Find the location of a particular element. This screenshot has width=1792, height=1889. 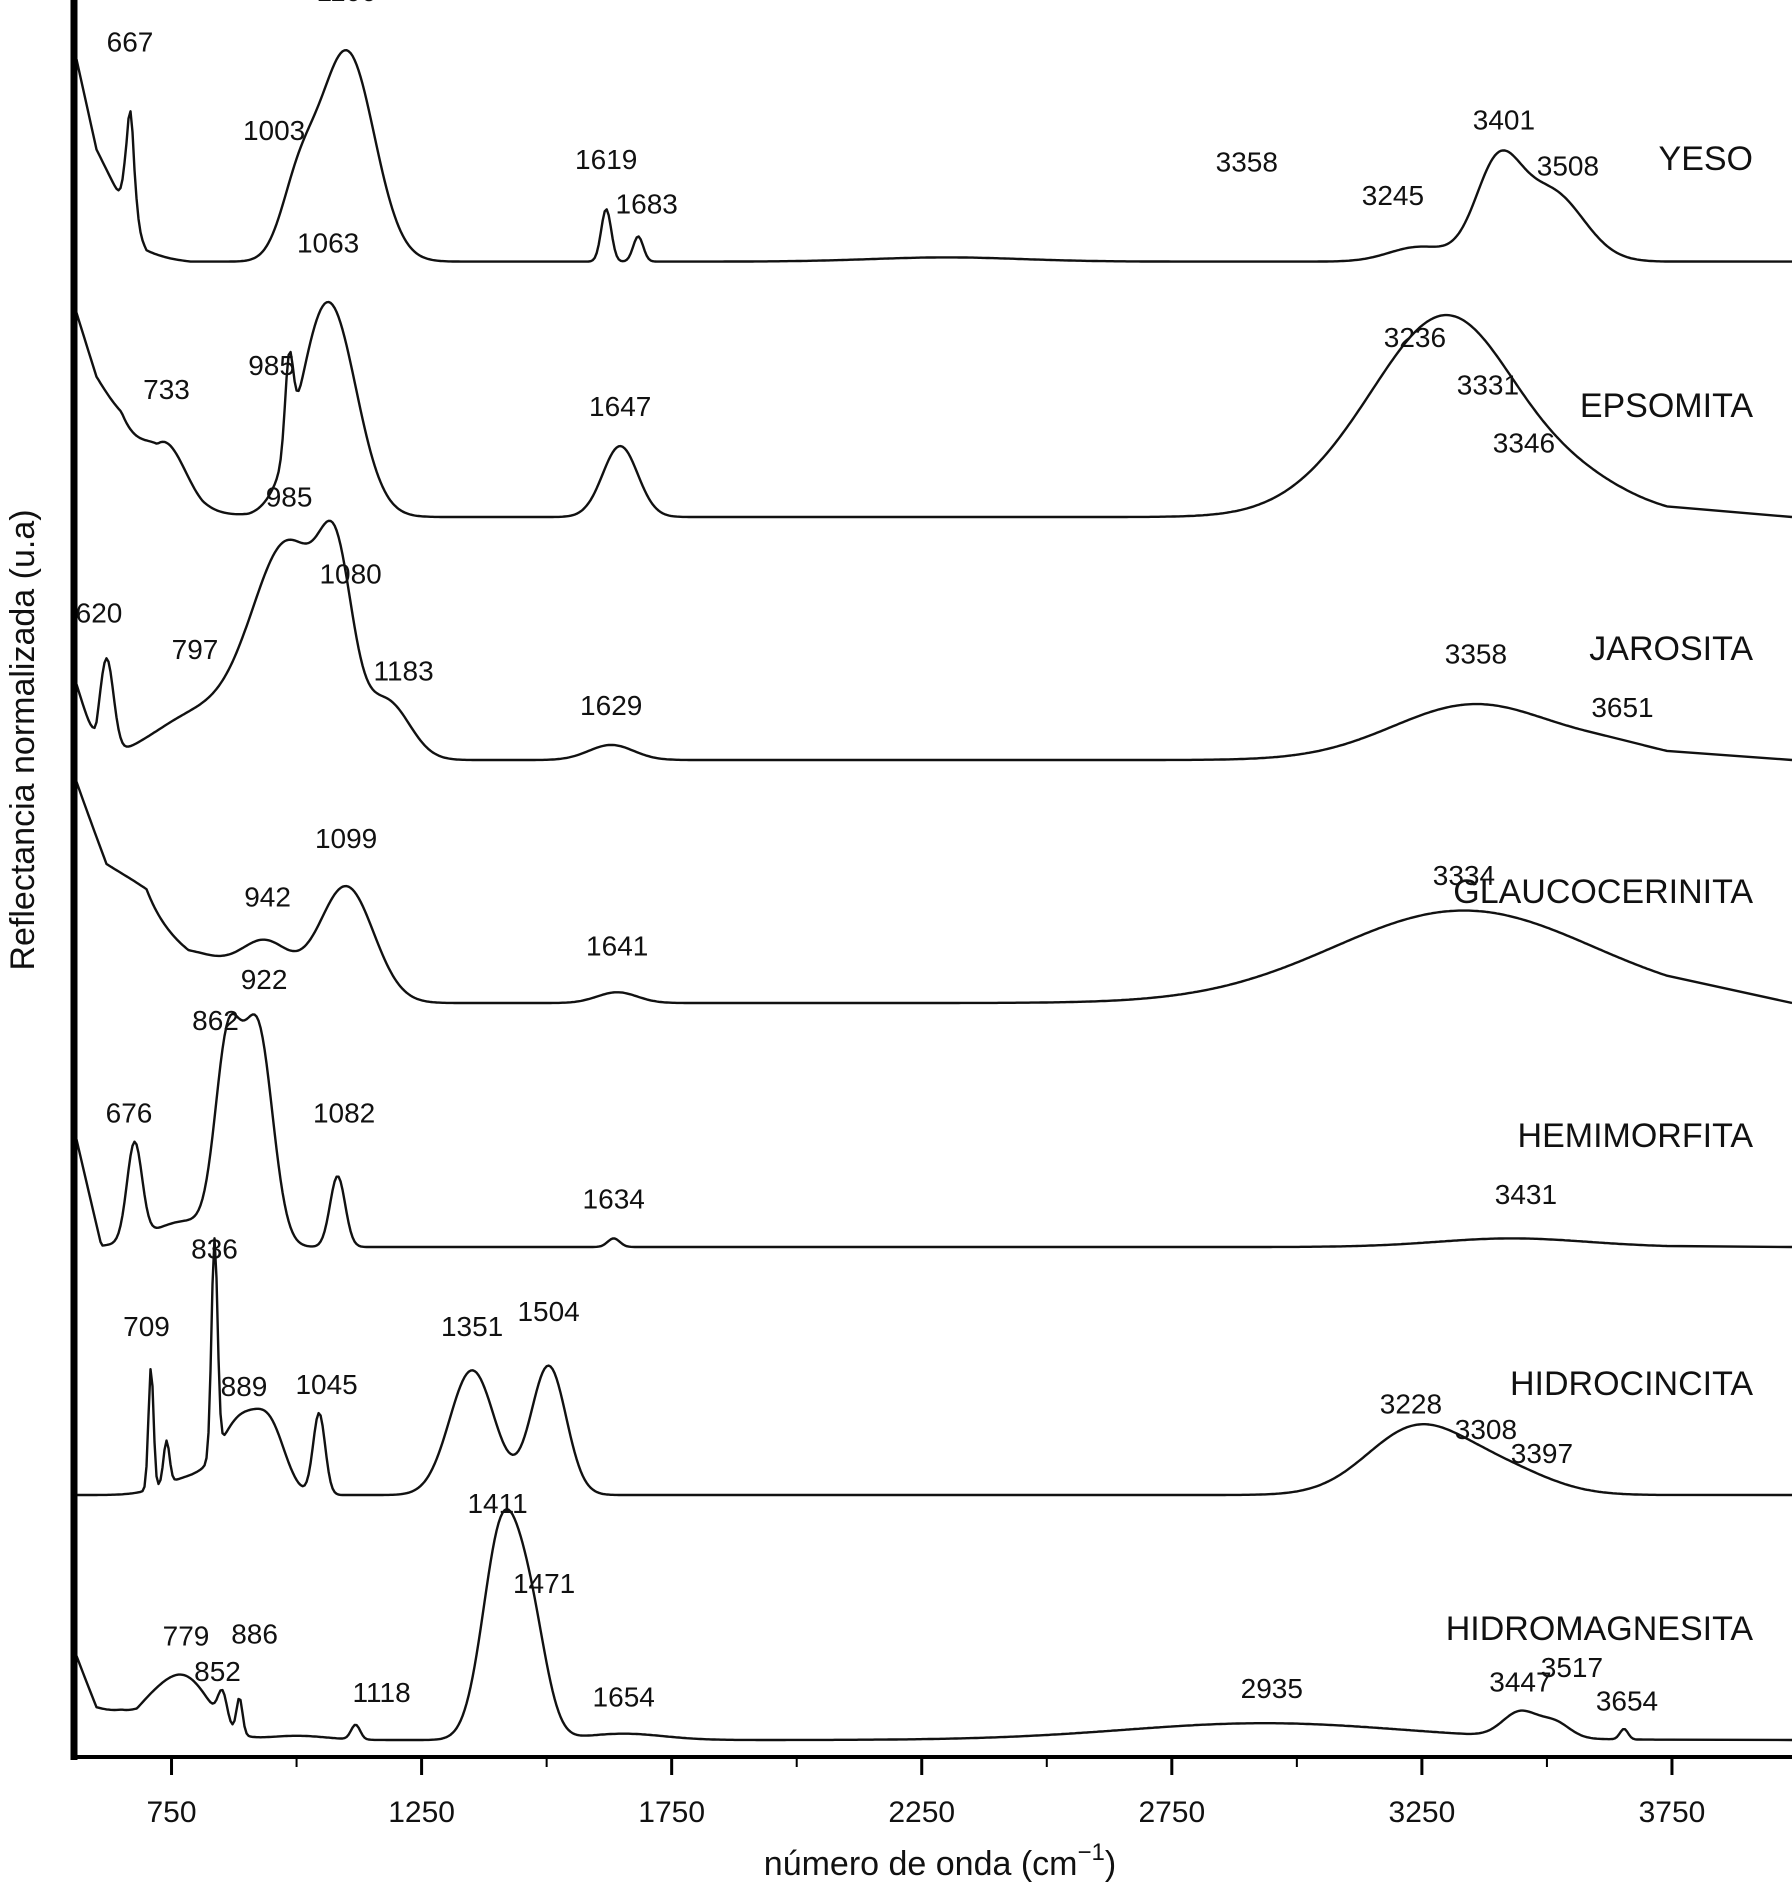

peak-label: 3334 is located at coordinates (1464, 875).